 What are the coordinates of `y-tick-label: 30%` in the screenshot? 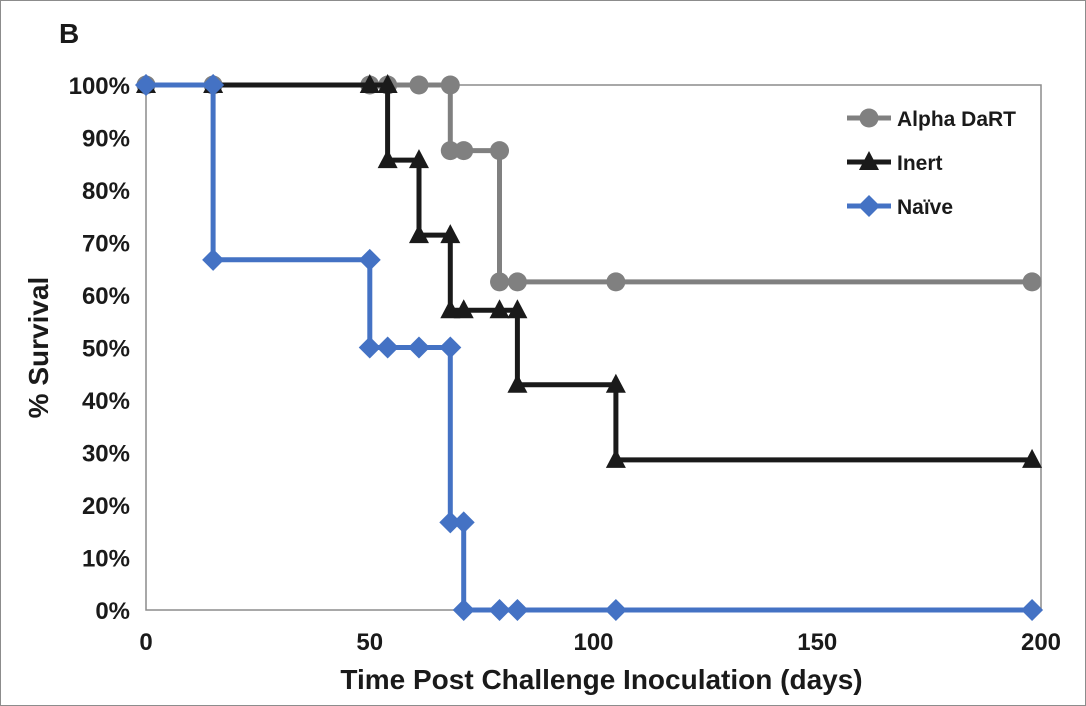 It's located at (106, 454).